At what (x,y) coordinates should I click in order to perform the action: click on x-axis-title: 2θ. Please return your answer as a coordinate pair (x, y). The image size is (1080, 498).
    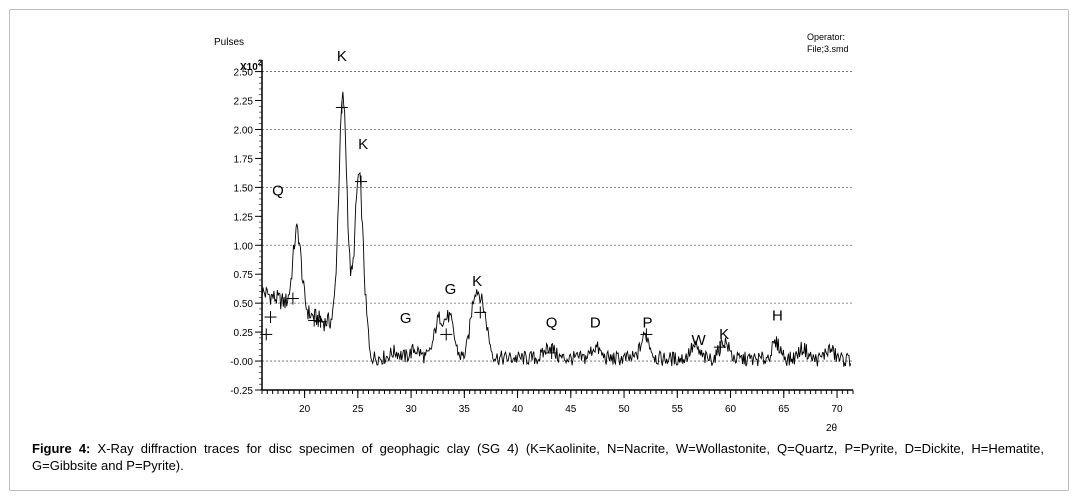
    Looking at the image, I should click on (832, 428).